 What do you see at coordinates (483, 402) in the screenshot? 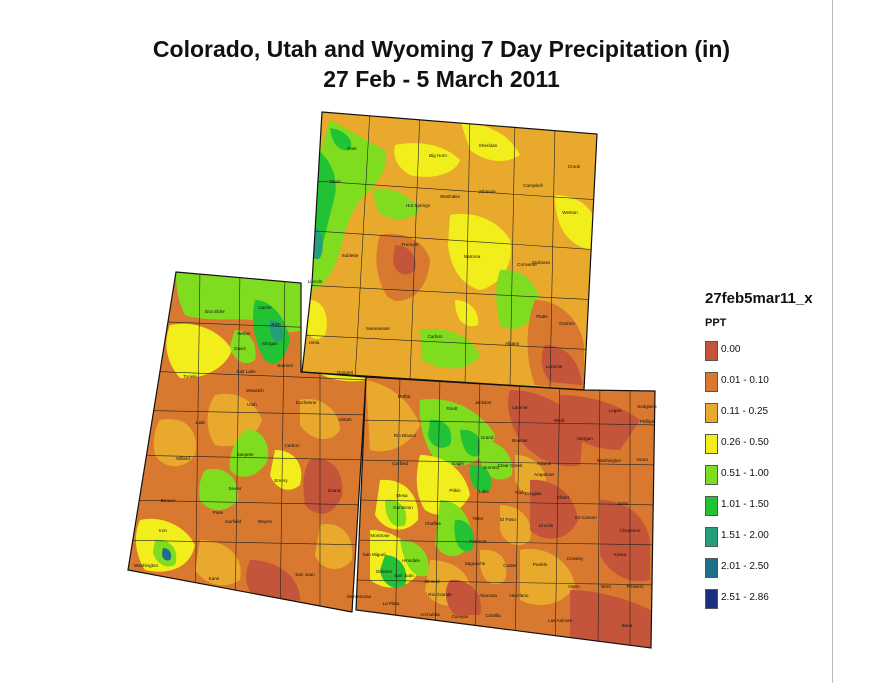
I see `county-label-colorado: Jackson` at bounding box center [483, 402].